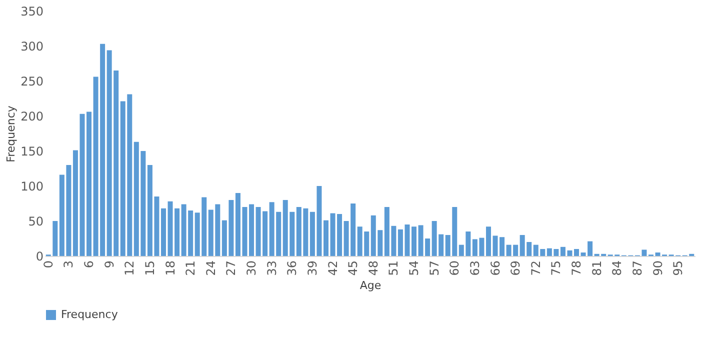 The width and height of the screenshot is (706, 338). I want to click on x-tick-label: 15, so click(149, 268).